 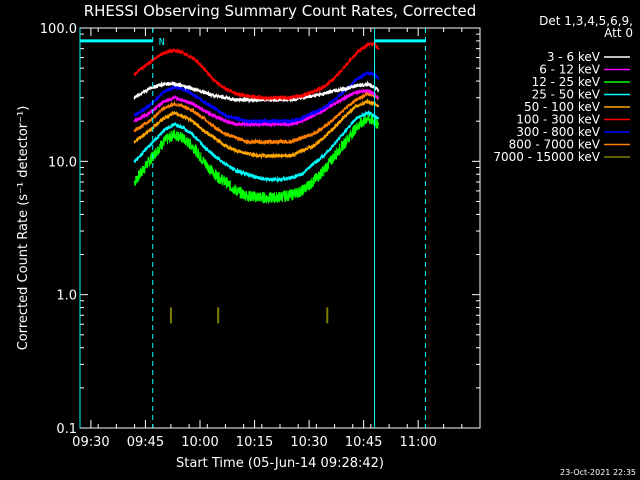 I want to click on legend-label: 12 - 25 keV, so click(x=566, y=82).